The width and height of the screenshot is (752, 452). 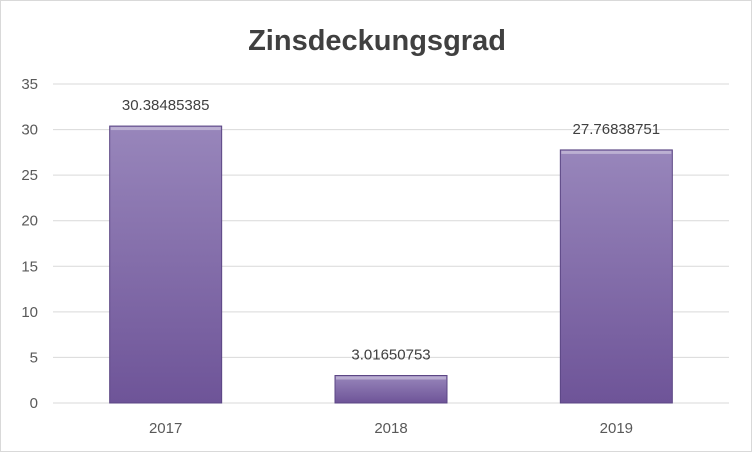 What do you see at coordinates (29, 266) in the screenshot?
I see `y-tick-label: 15` at bounding box center [29, 266].